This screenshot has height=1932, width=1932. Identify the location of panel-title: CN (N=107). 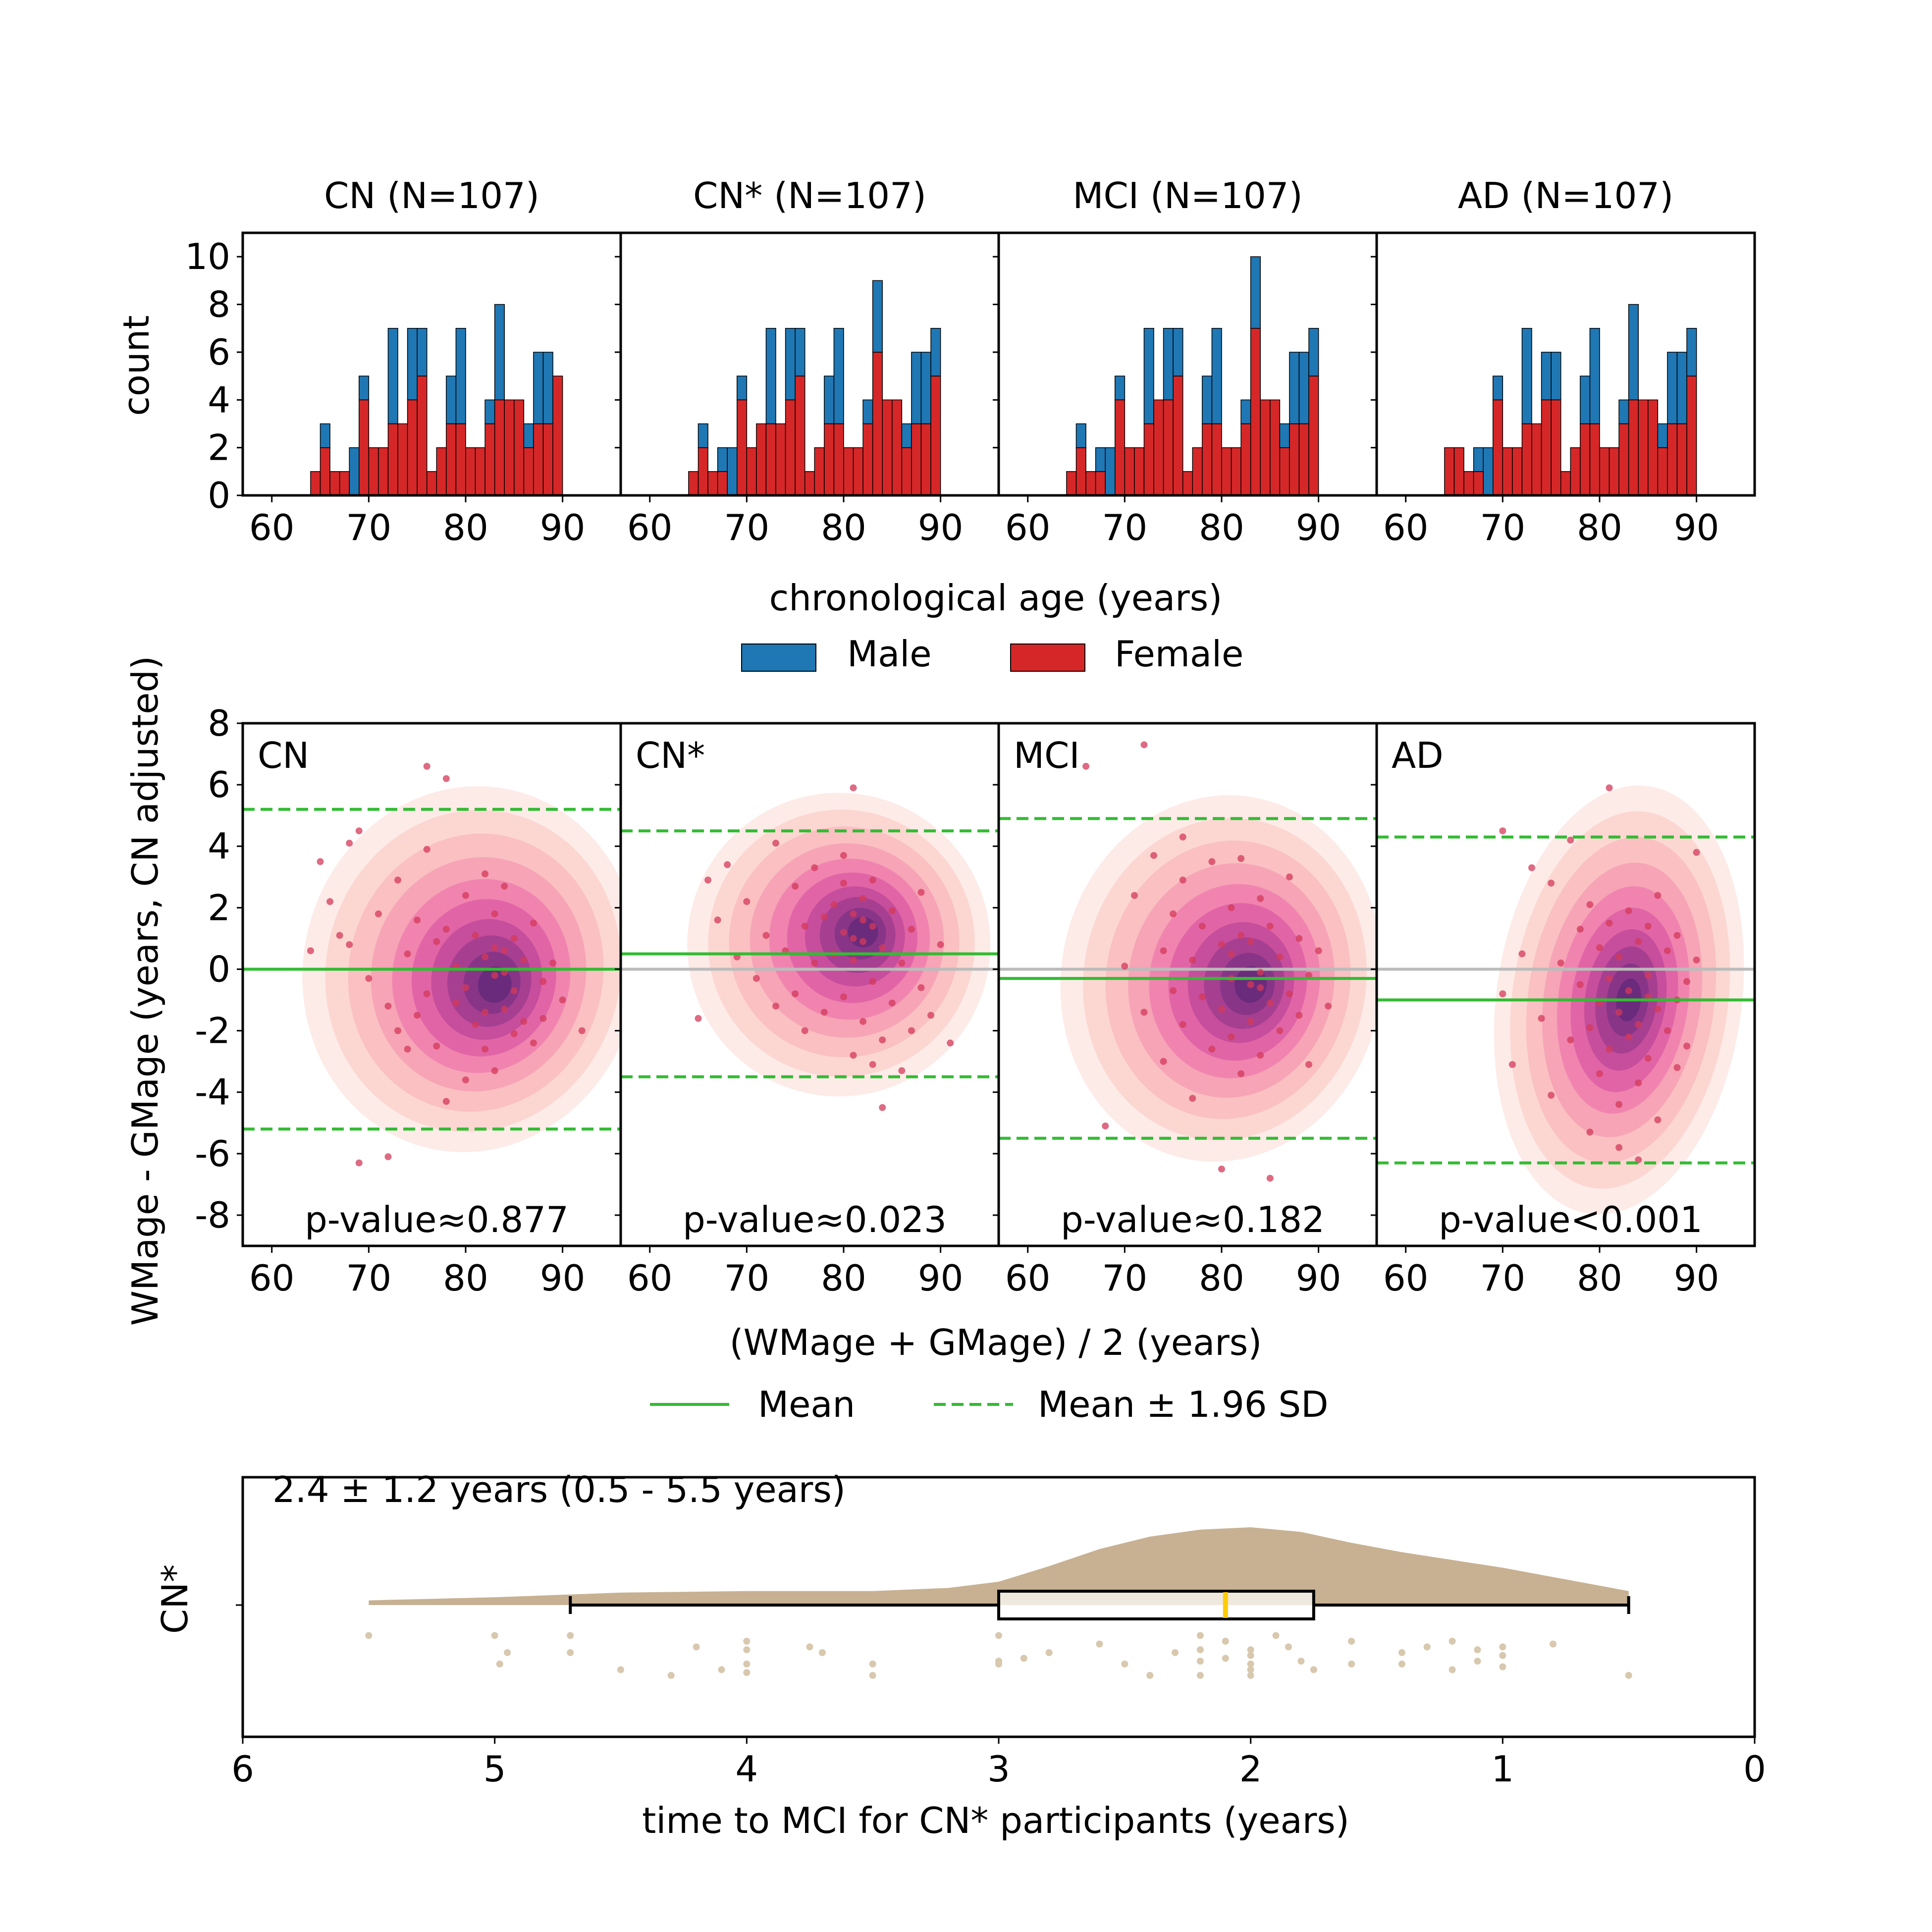
(431, 195).